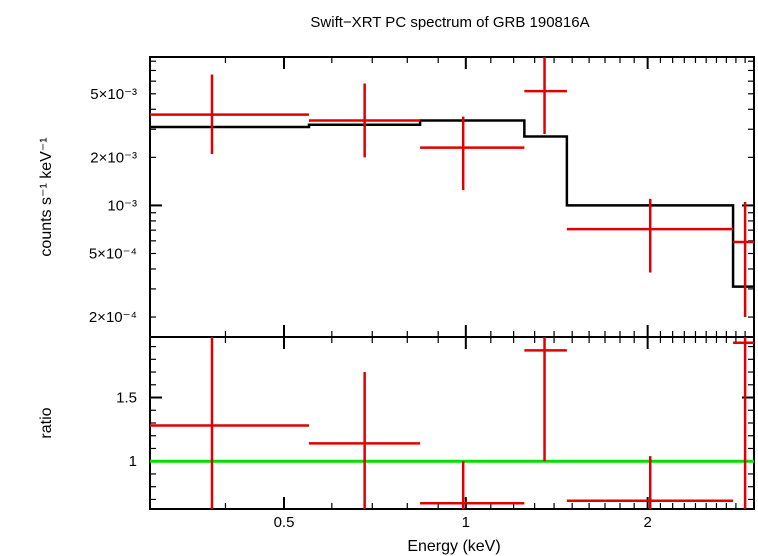 Image resolution: width=758 pixels, height=556 pixels. Describe the element at coordinates (122, 205) in the screenshot. I see `y-tick-label: 10⁻³` at that location.